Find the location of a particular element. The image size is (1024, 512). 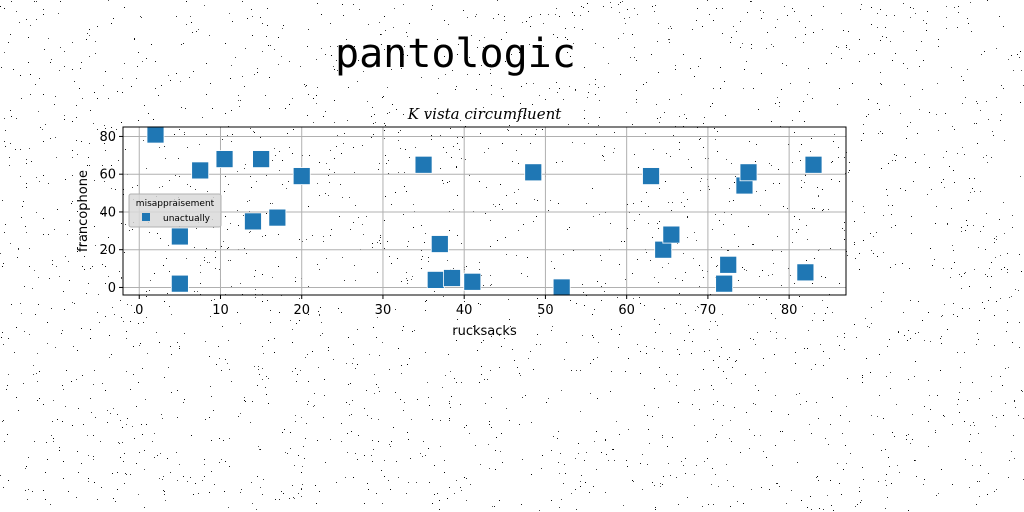

x-tick-label: 80 is located at coordinates (789, 310).